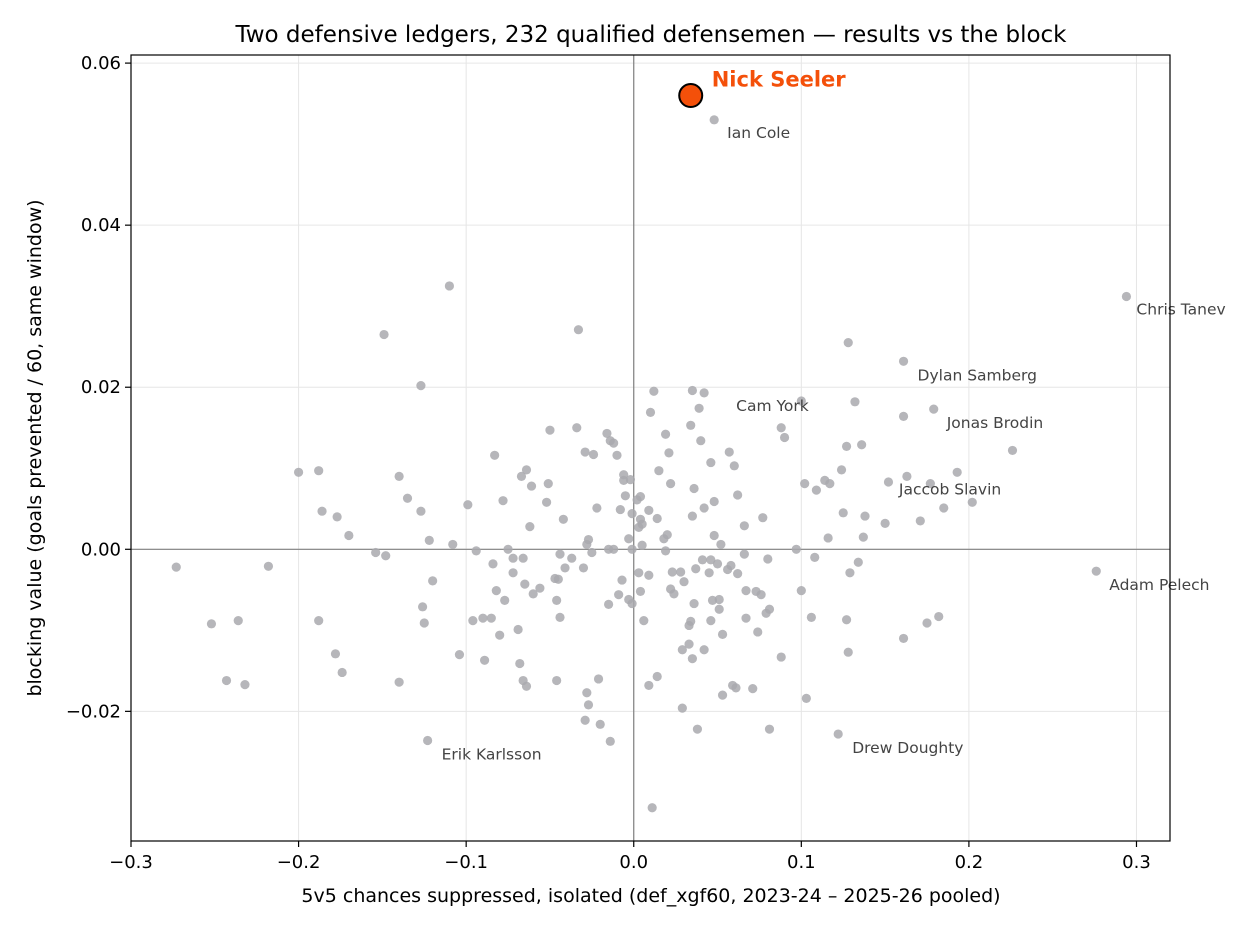 This screenshot has width=1260, height=930. What do you see at coordinates (779, 80) in the screenshot?
I see `highlight-label: Nick Seeler` at bounding box center [779, 80].